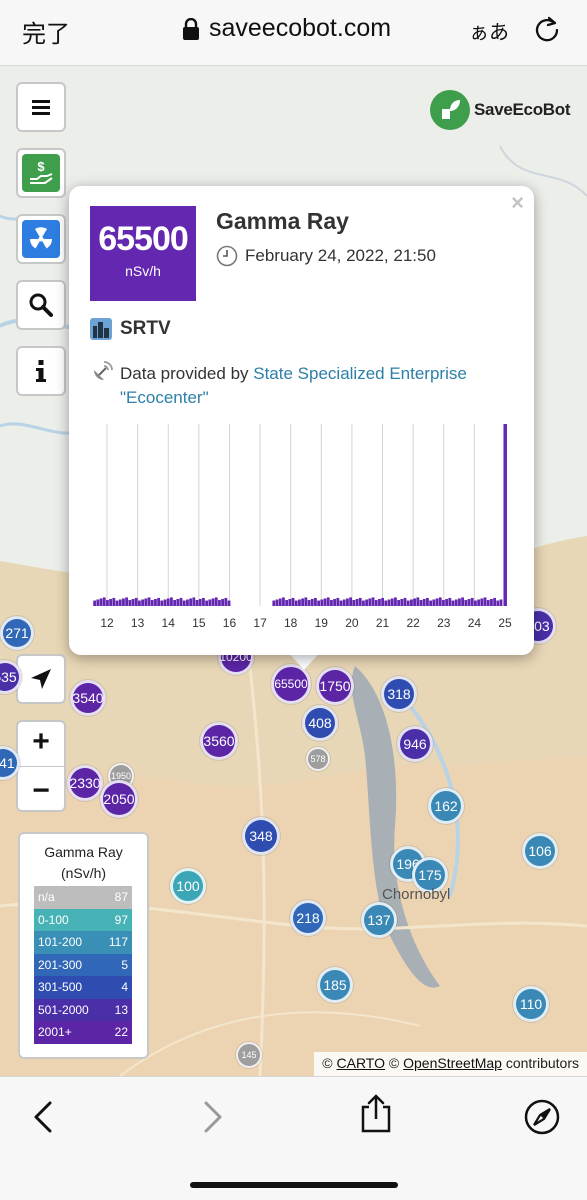  I want to click on map-marker: 578, so click(318, 759).